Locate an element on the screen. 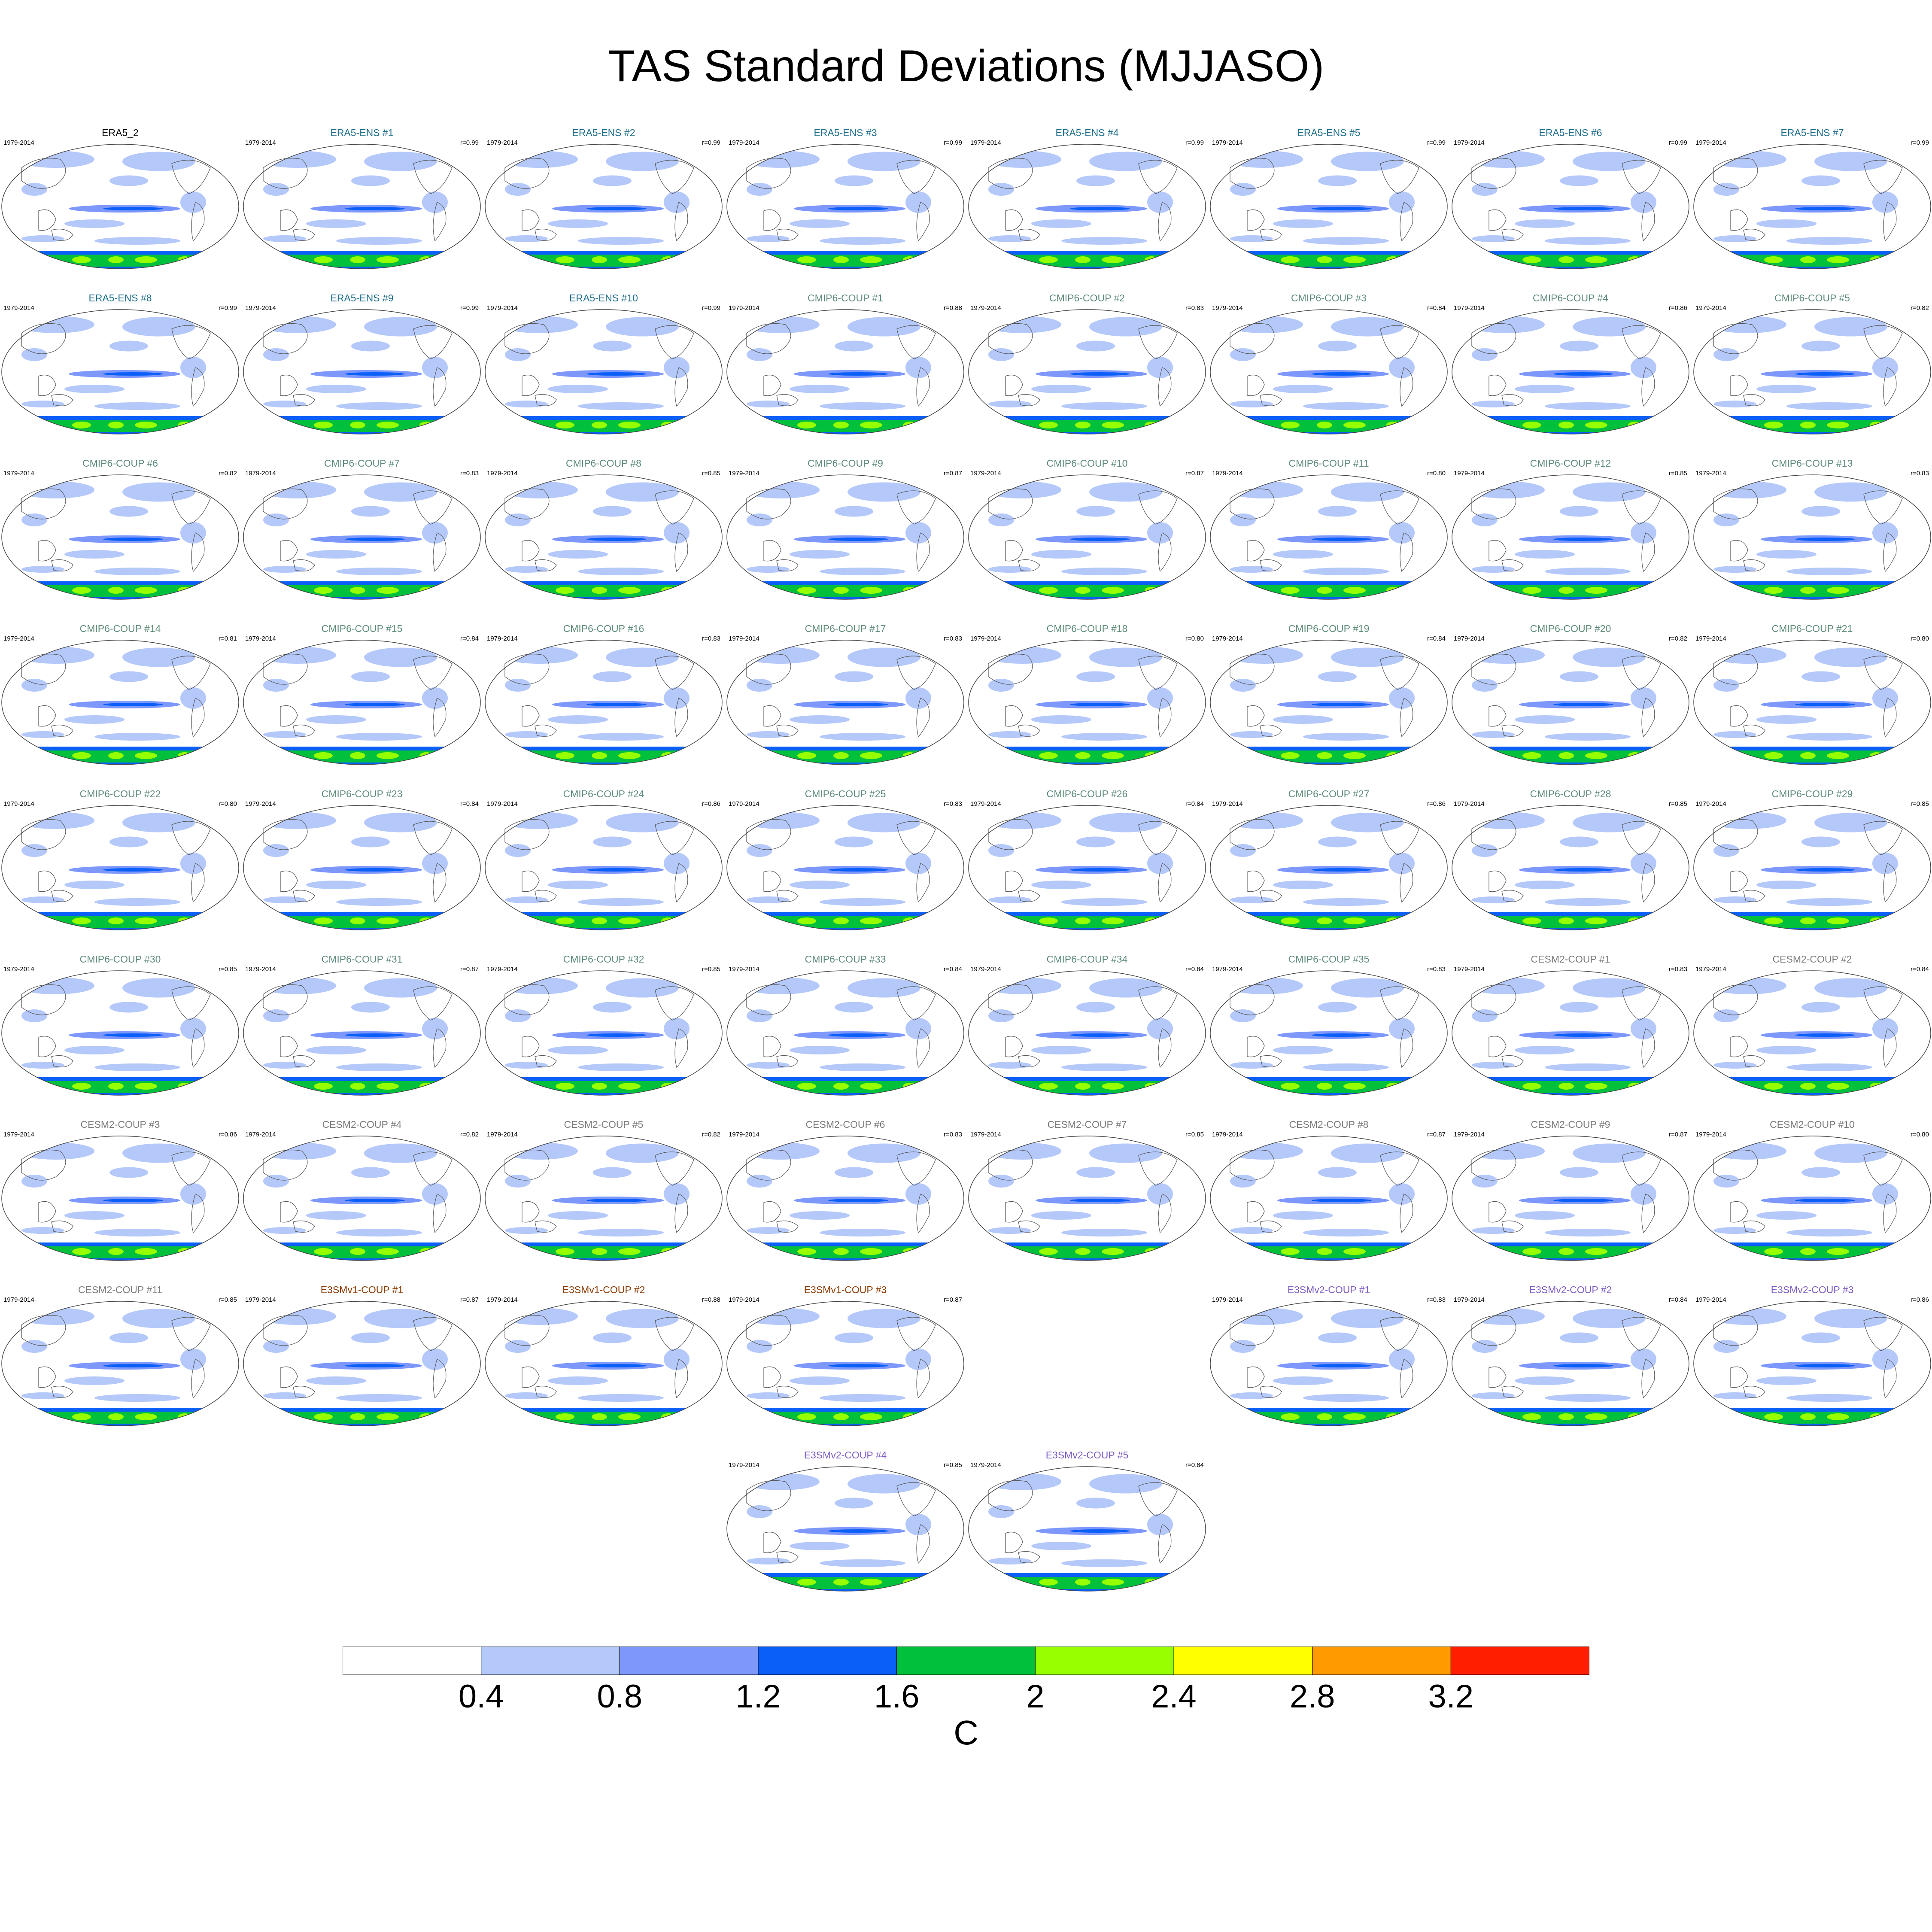 This screenshot has width=1932, height=1932. panel-correlation: r=0.80 is located at coordinates (1920, 1134).